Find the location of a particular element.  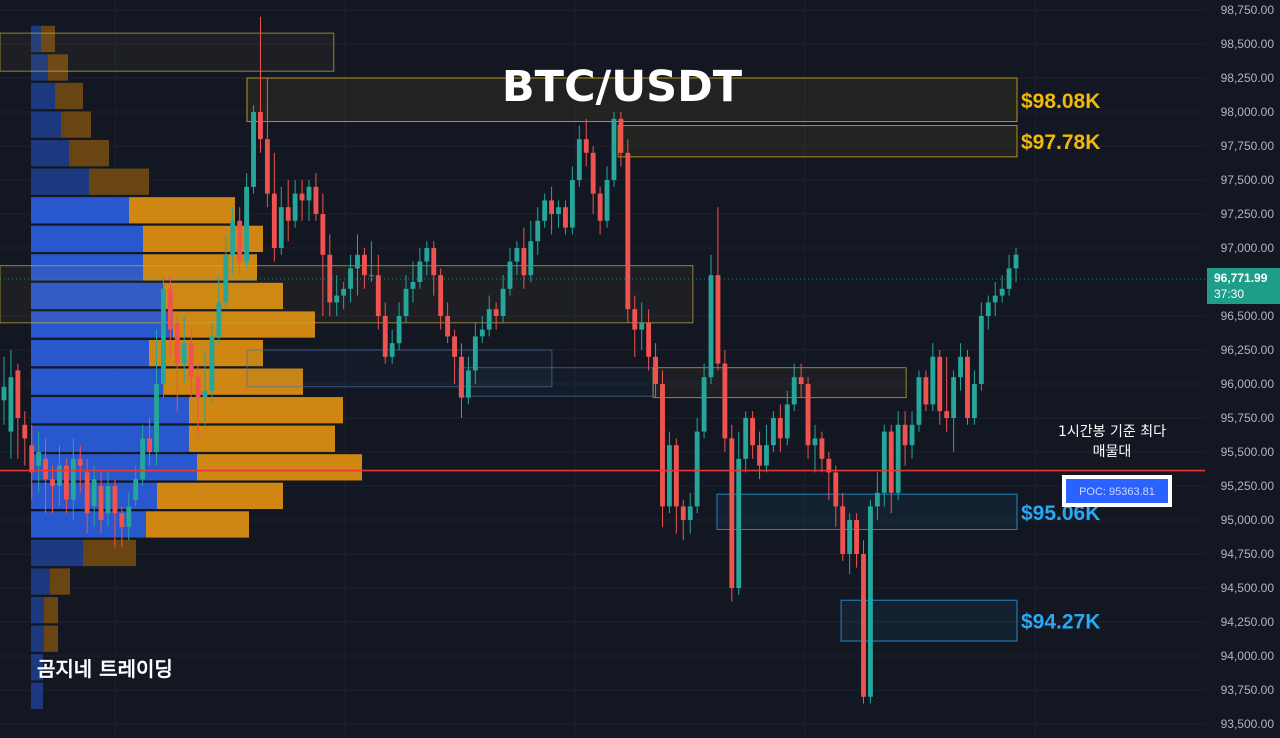

chart-title: BTC/USDT is located at coordinates (622, 87).